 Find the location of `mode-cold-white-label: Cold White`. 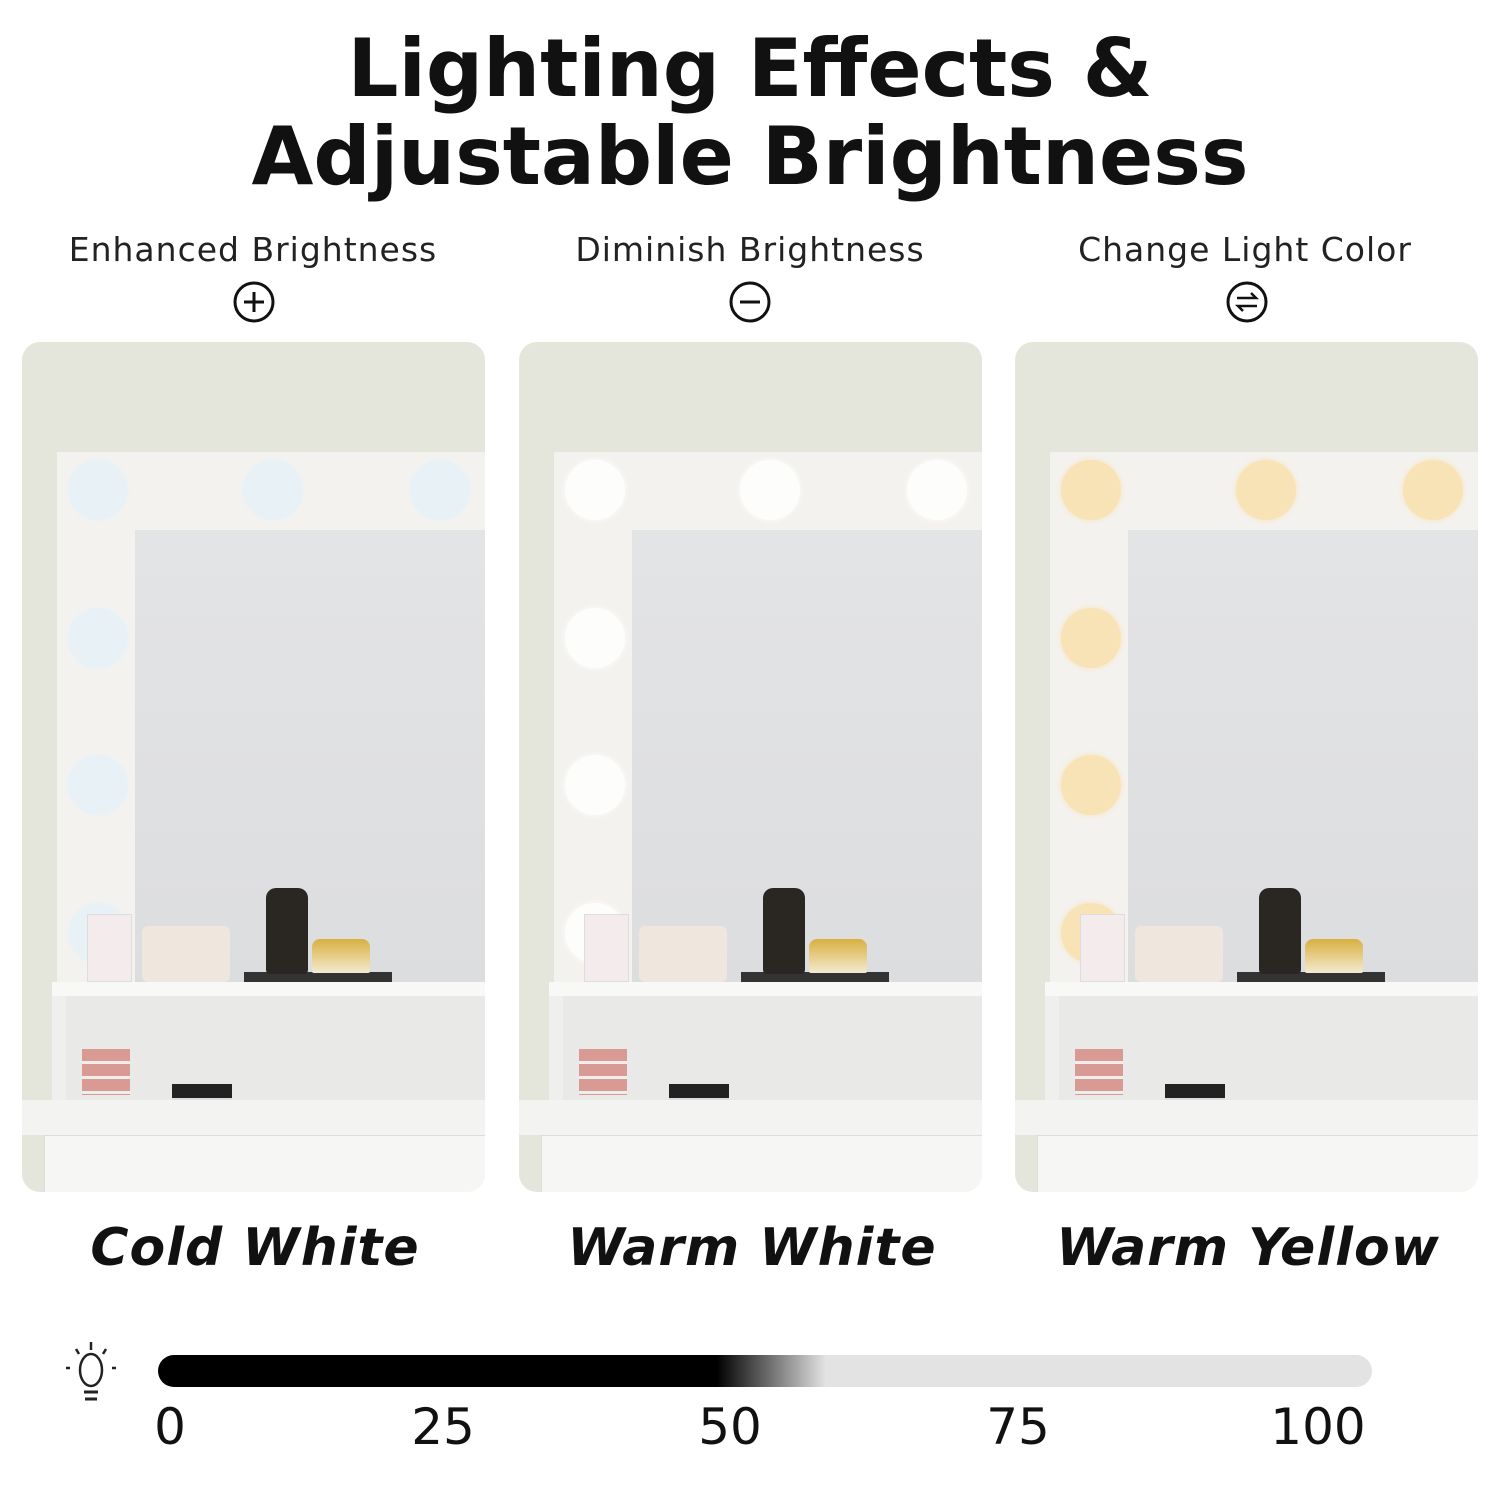

mode-cold-white-label: Cold White is located at coordinates (255, 1248).